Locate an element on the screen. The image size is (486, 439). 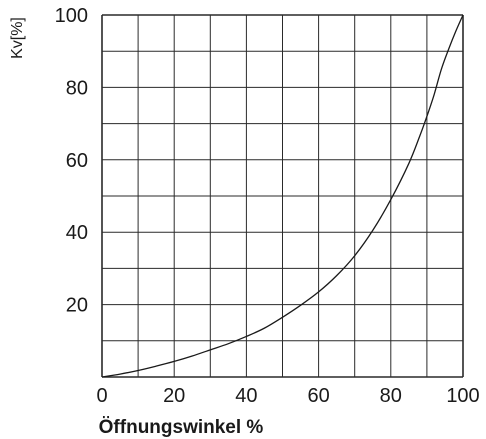
x-tick-label: 80 is located at coordinates (391, 396).